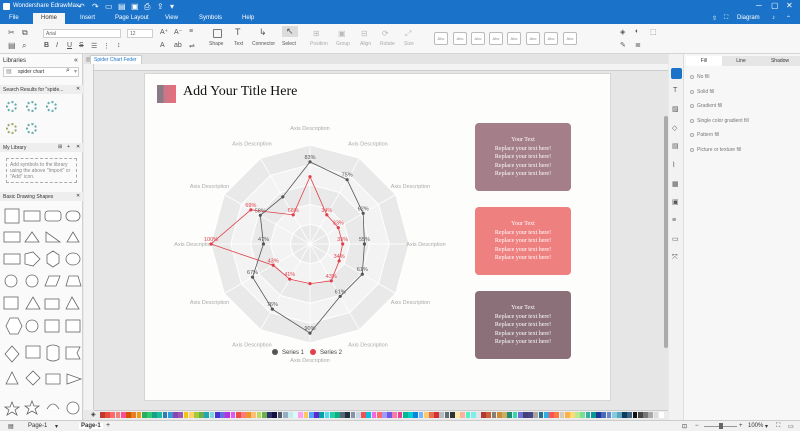  Describe the element at coordinates (94, 46) in the screenshot. I see `bullets-icon: ☰` at that location.